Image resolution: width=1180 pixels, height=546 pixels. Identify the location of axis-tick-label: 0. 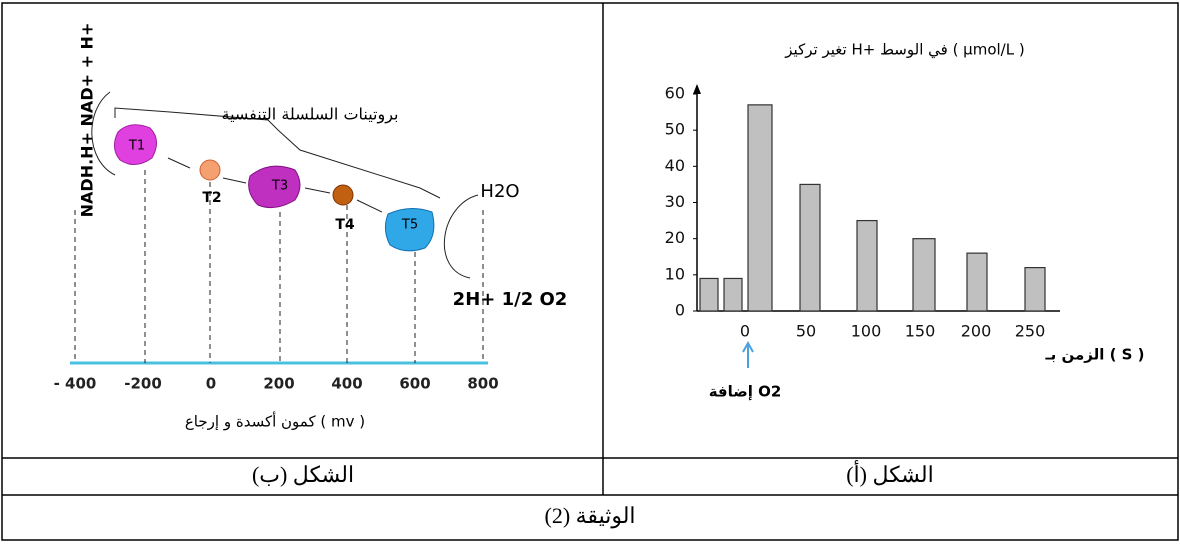
(211, 384).